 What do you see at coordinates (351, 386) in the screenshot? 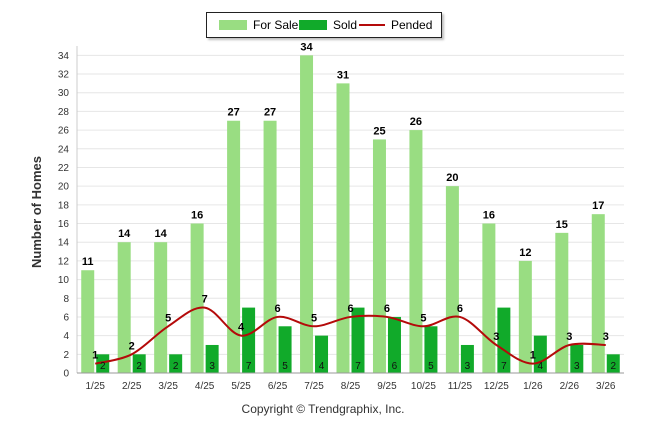
I see `x-tick-label: 8/25` at bounding box center [351, 386].